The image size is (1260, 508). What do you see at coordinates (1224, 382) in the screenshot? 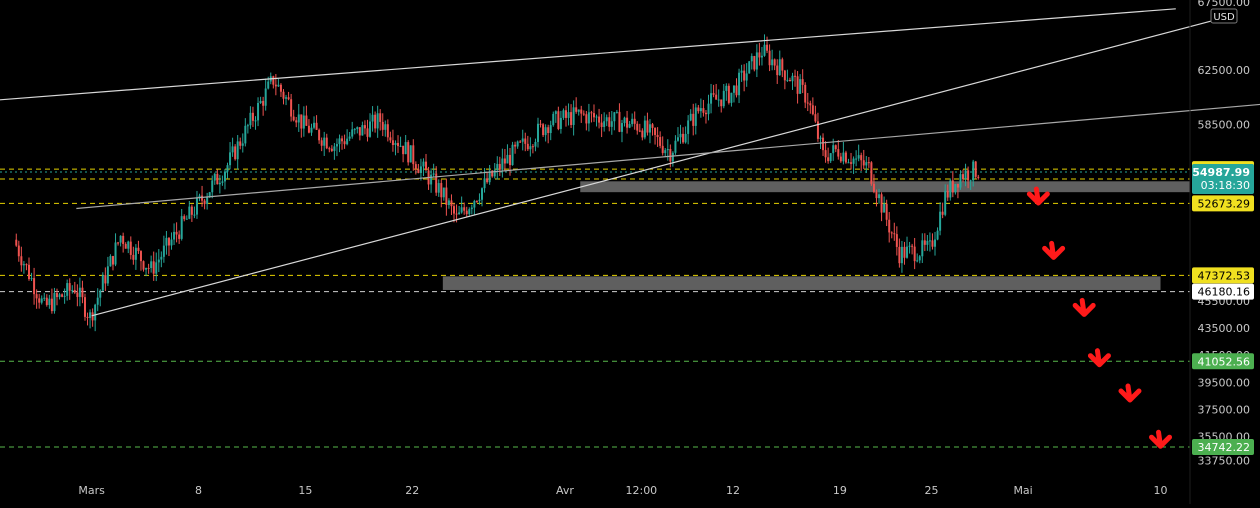
I see `price-tick-label: 39500.00` at bounding box center [1224, 382].